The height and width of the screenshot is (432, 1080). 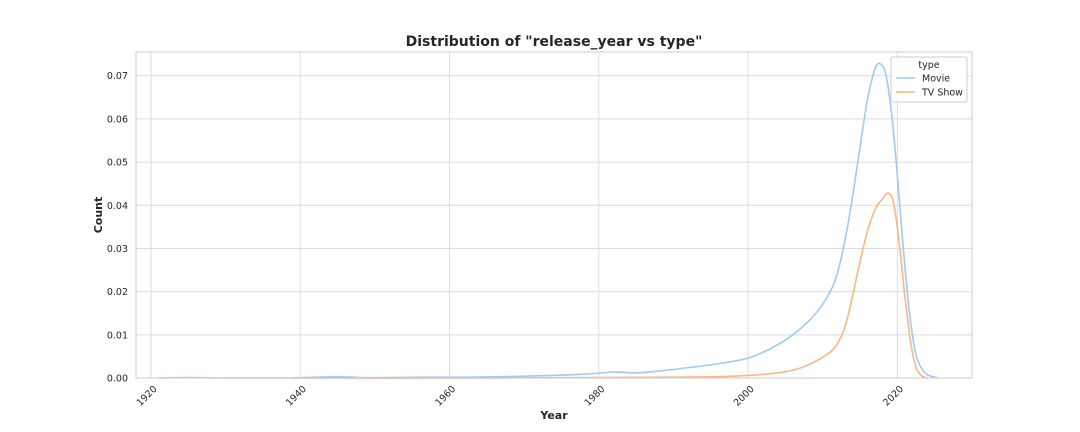 What do you see at coordinates (98, 215) in the screenshot?
I see `y-axis-label: Count` at bounding box center [98, 215].